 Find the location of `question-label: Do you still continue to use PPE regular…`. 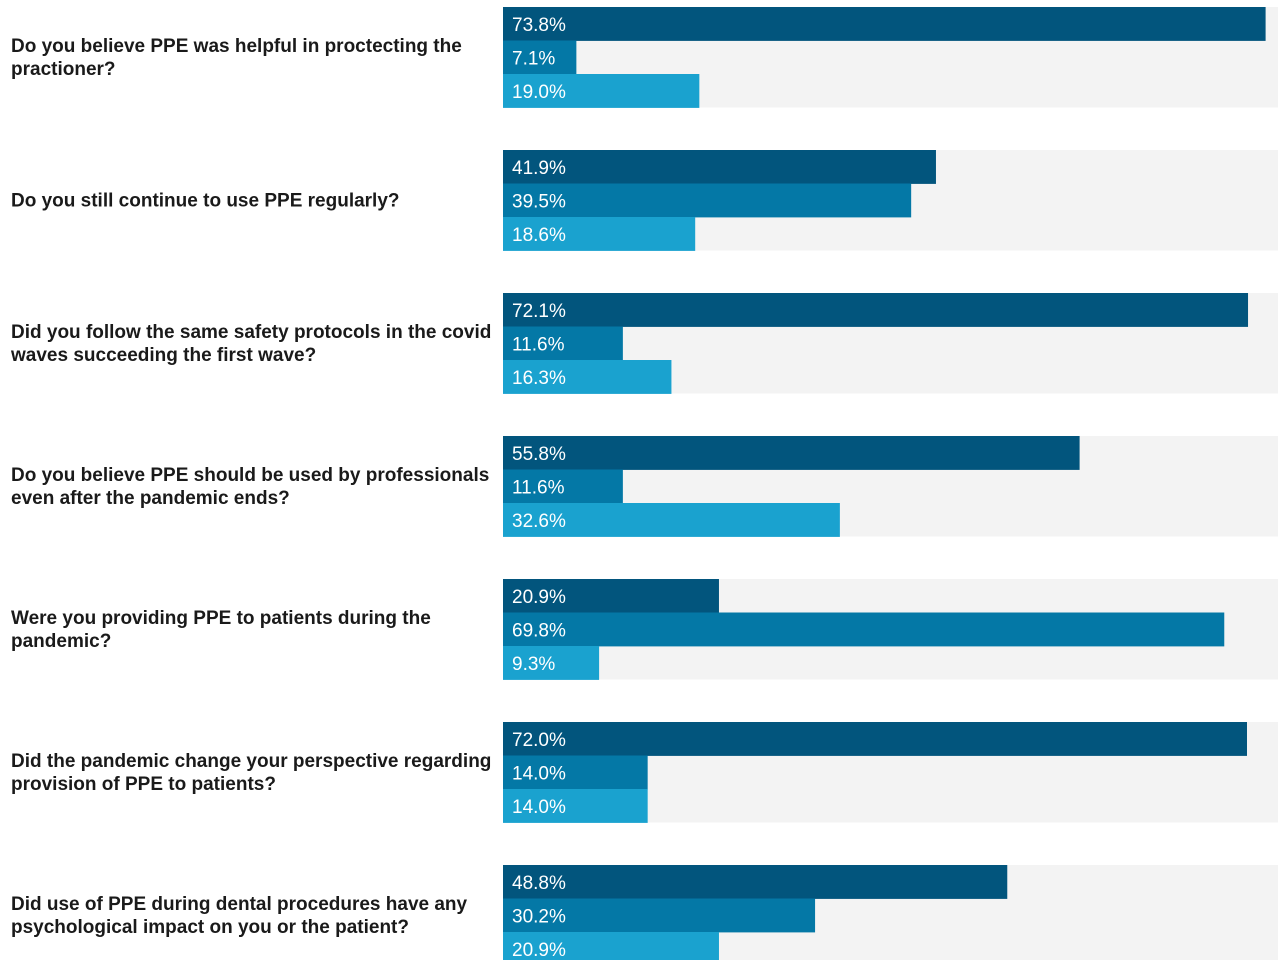

question-label: Do you still continue to use PPE regular… is located at coordinates (205, 200).